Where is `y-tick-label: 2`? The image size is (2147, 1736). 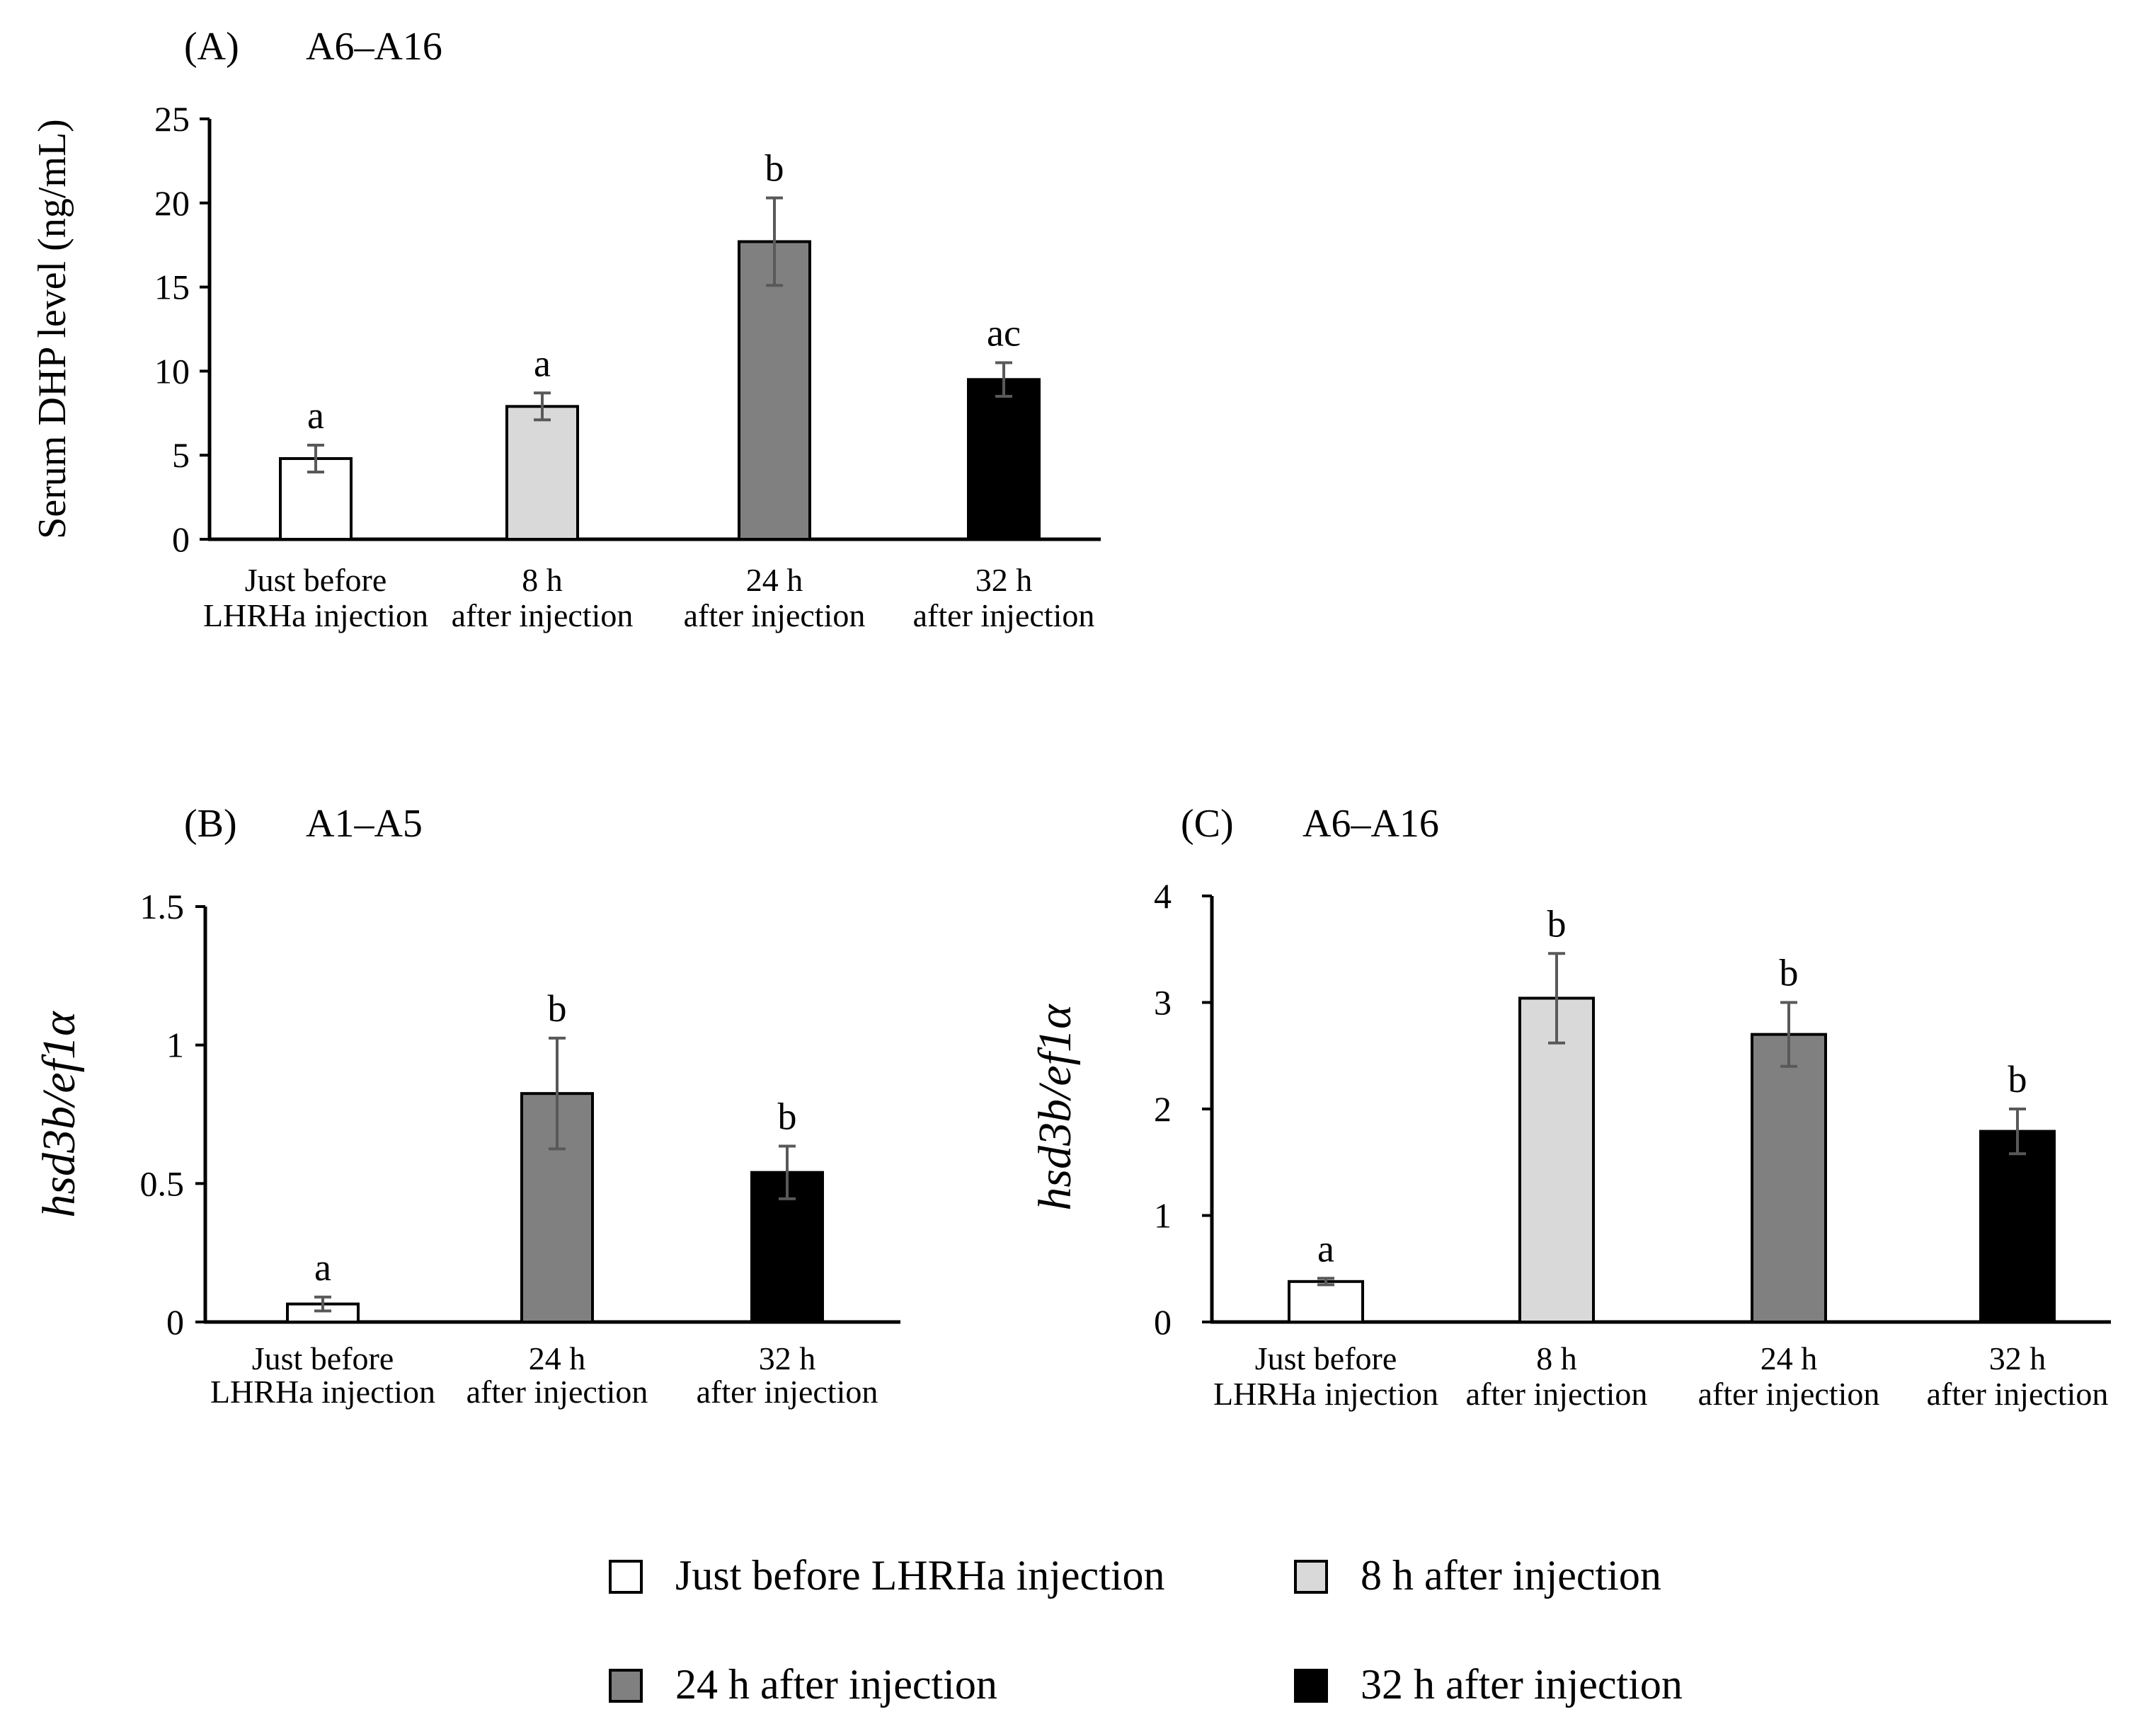 y-tick-label: 2 is located at coordinates (1163, 1109).